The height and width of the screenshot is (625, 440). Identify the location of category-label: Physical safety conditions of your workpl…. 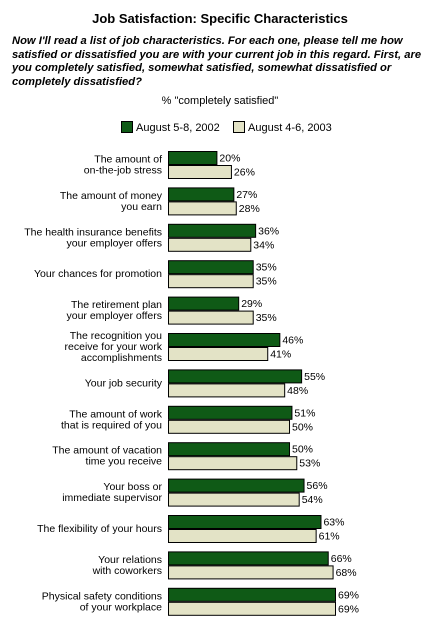
(102, 601).